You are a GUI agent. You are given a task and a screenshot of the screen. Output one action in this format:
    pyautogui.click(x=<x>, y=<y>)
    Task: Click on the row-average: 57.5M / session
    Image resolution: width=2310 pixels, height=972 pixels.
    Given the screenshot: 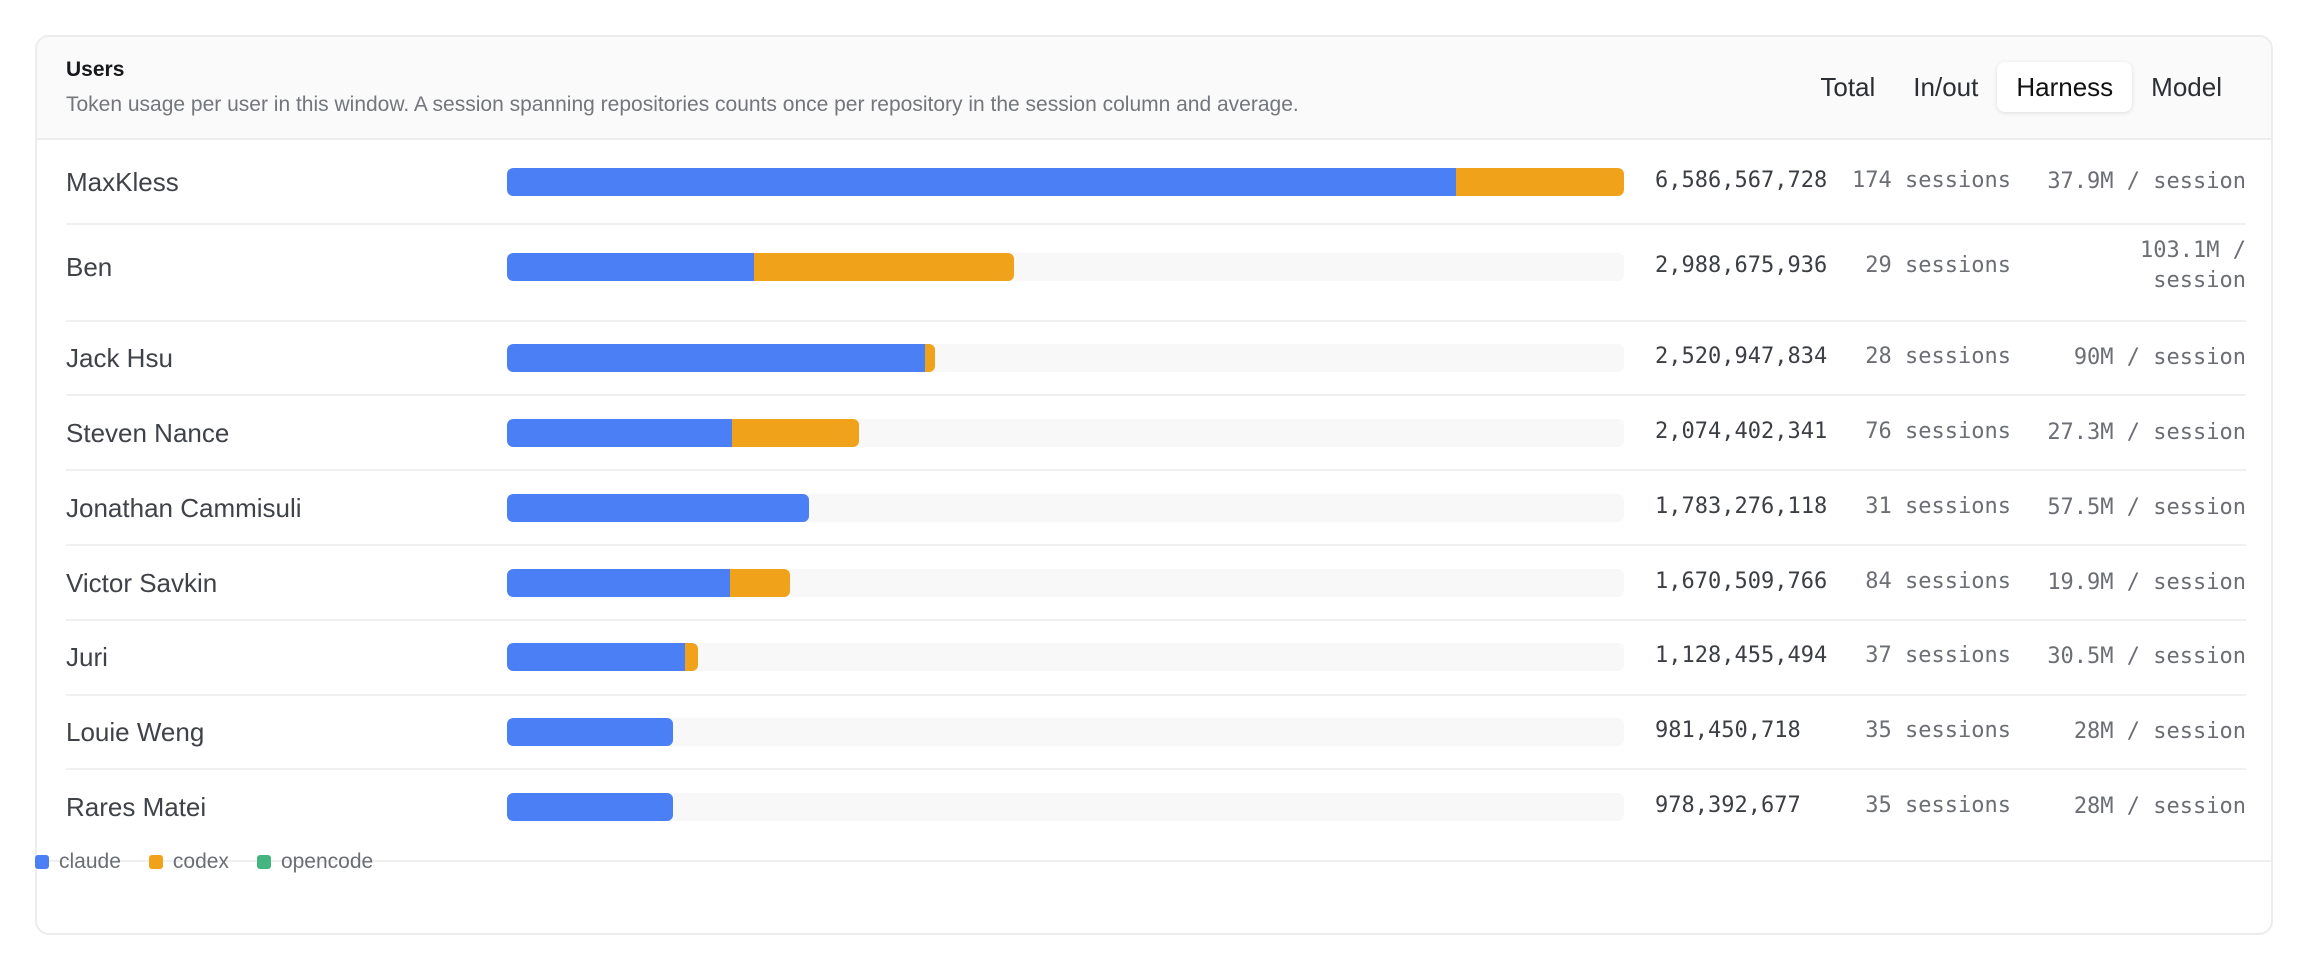 What is the action you would take?
    pyautogui.click(x=2146, y=507)
    